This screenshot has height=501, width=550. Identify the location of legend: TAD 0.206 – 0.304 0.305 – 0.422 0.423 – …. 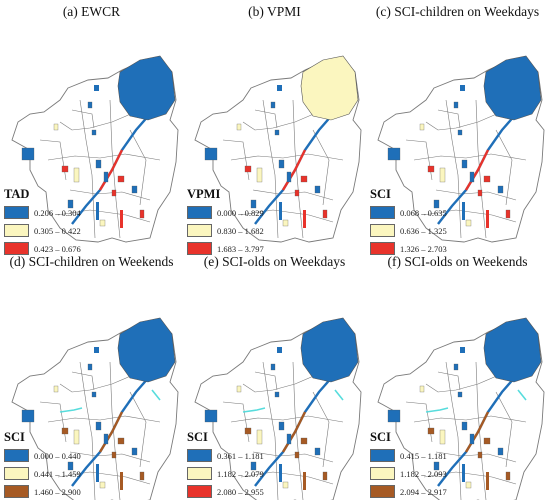
(42, 222).